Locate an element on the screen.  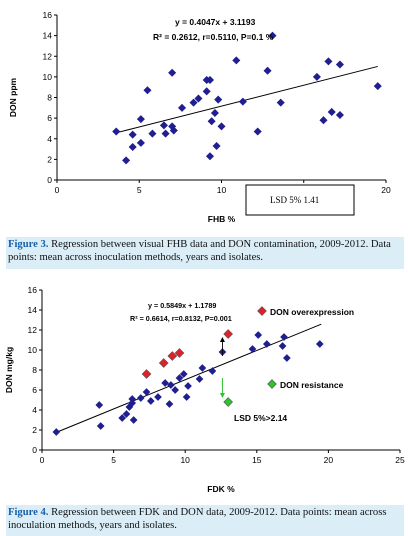
y-tick-label: 16 is located at coordinates (48, 15).